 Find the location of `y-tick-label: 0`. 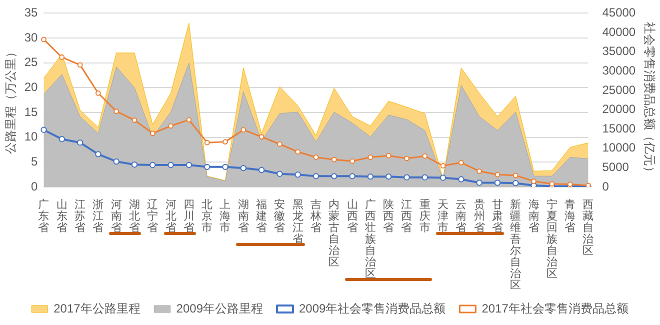

y-tick-label: 0 is located at coordinates (34, 186).